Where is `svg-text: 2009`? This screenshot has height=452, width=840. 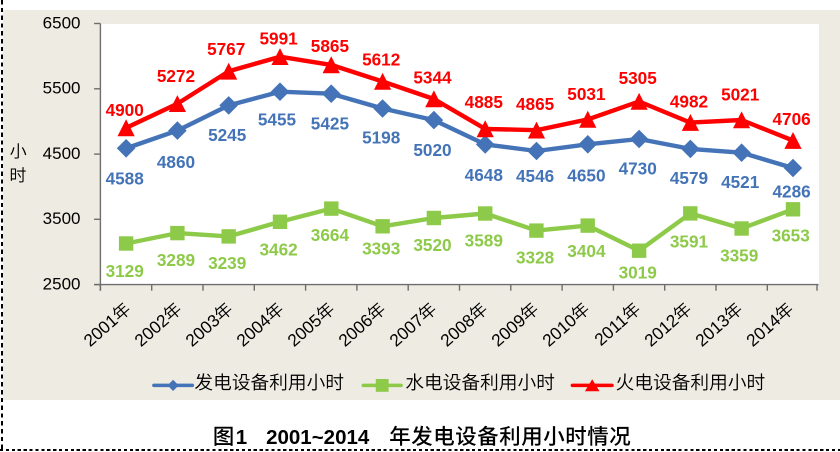 svg-text: 2009 is located at coordinates (508, 330).